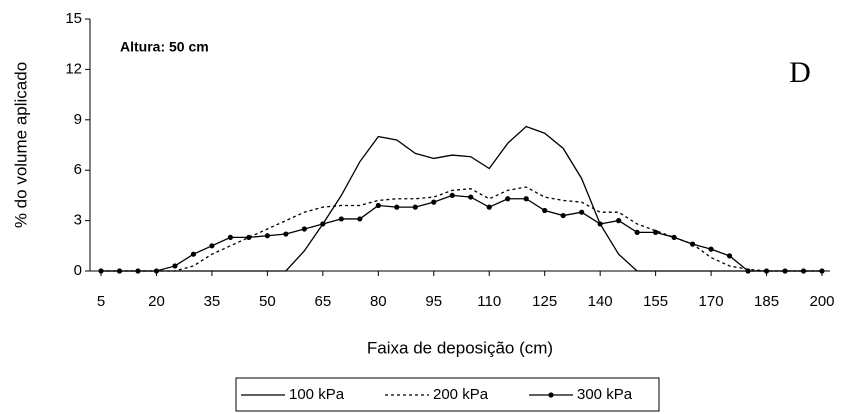 The height and width of the screenshot is (414, 845). Describe the element at coordinates (267, 301) in the screenshot. I see `x-tick-label: 50` at that location.